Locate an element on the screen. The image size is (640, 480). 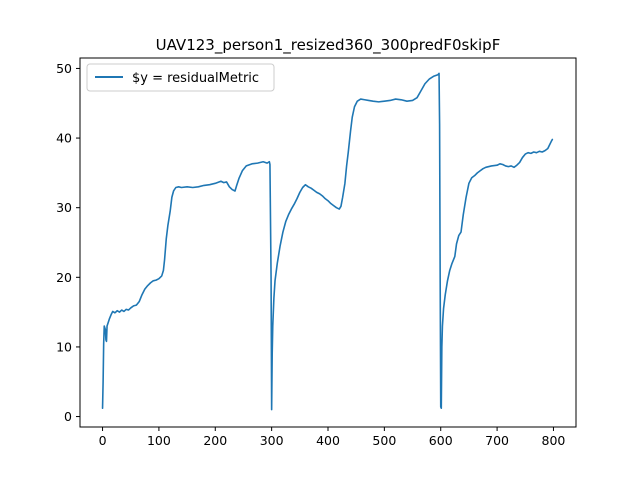
legend-box is located at coordinates (180, 77).